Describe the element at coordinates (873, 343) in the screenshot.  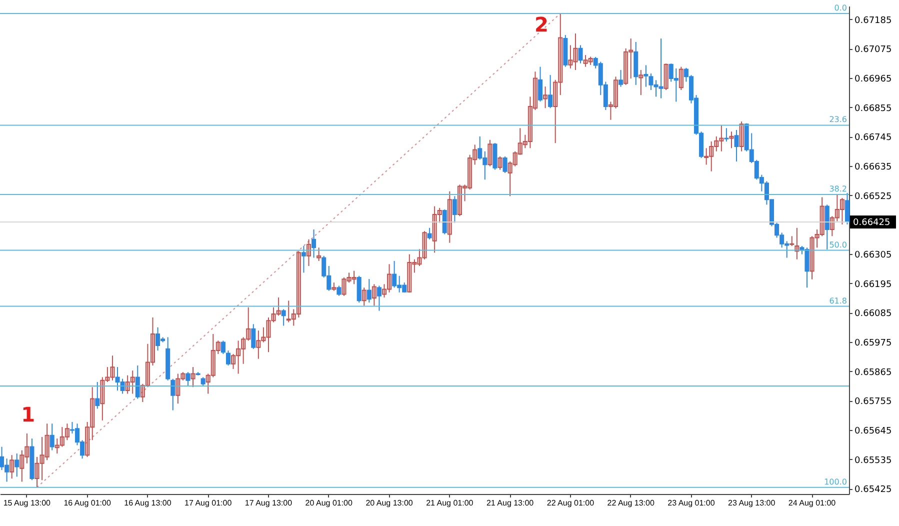
I see `y-tick-label: 0.65975` at that location.